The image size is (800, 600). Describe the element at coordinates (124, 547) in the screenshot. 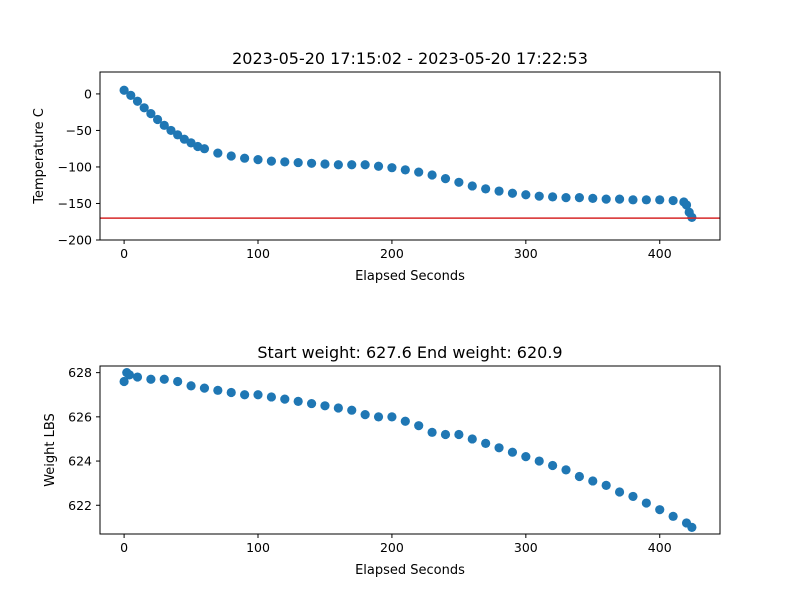

I see `weight-x-tick-label: 0` at that location.